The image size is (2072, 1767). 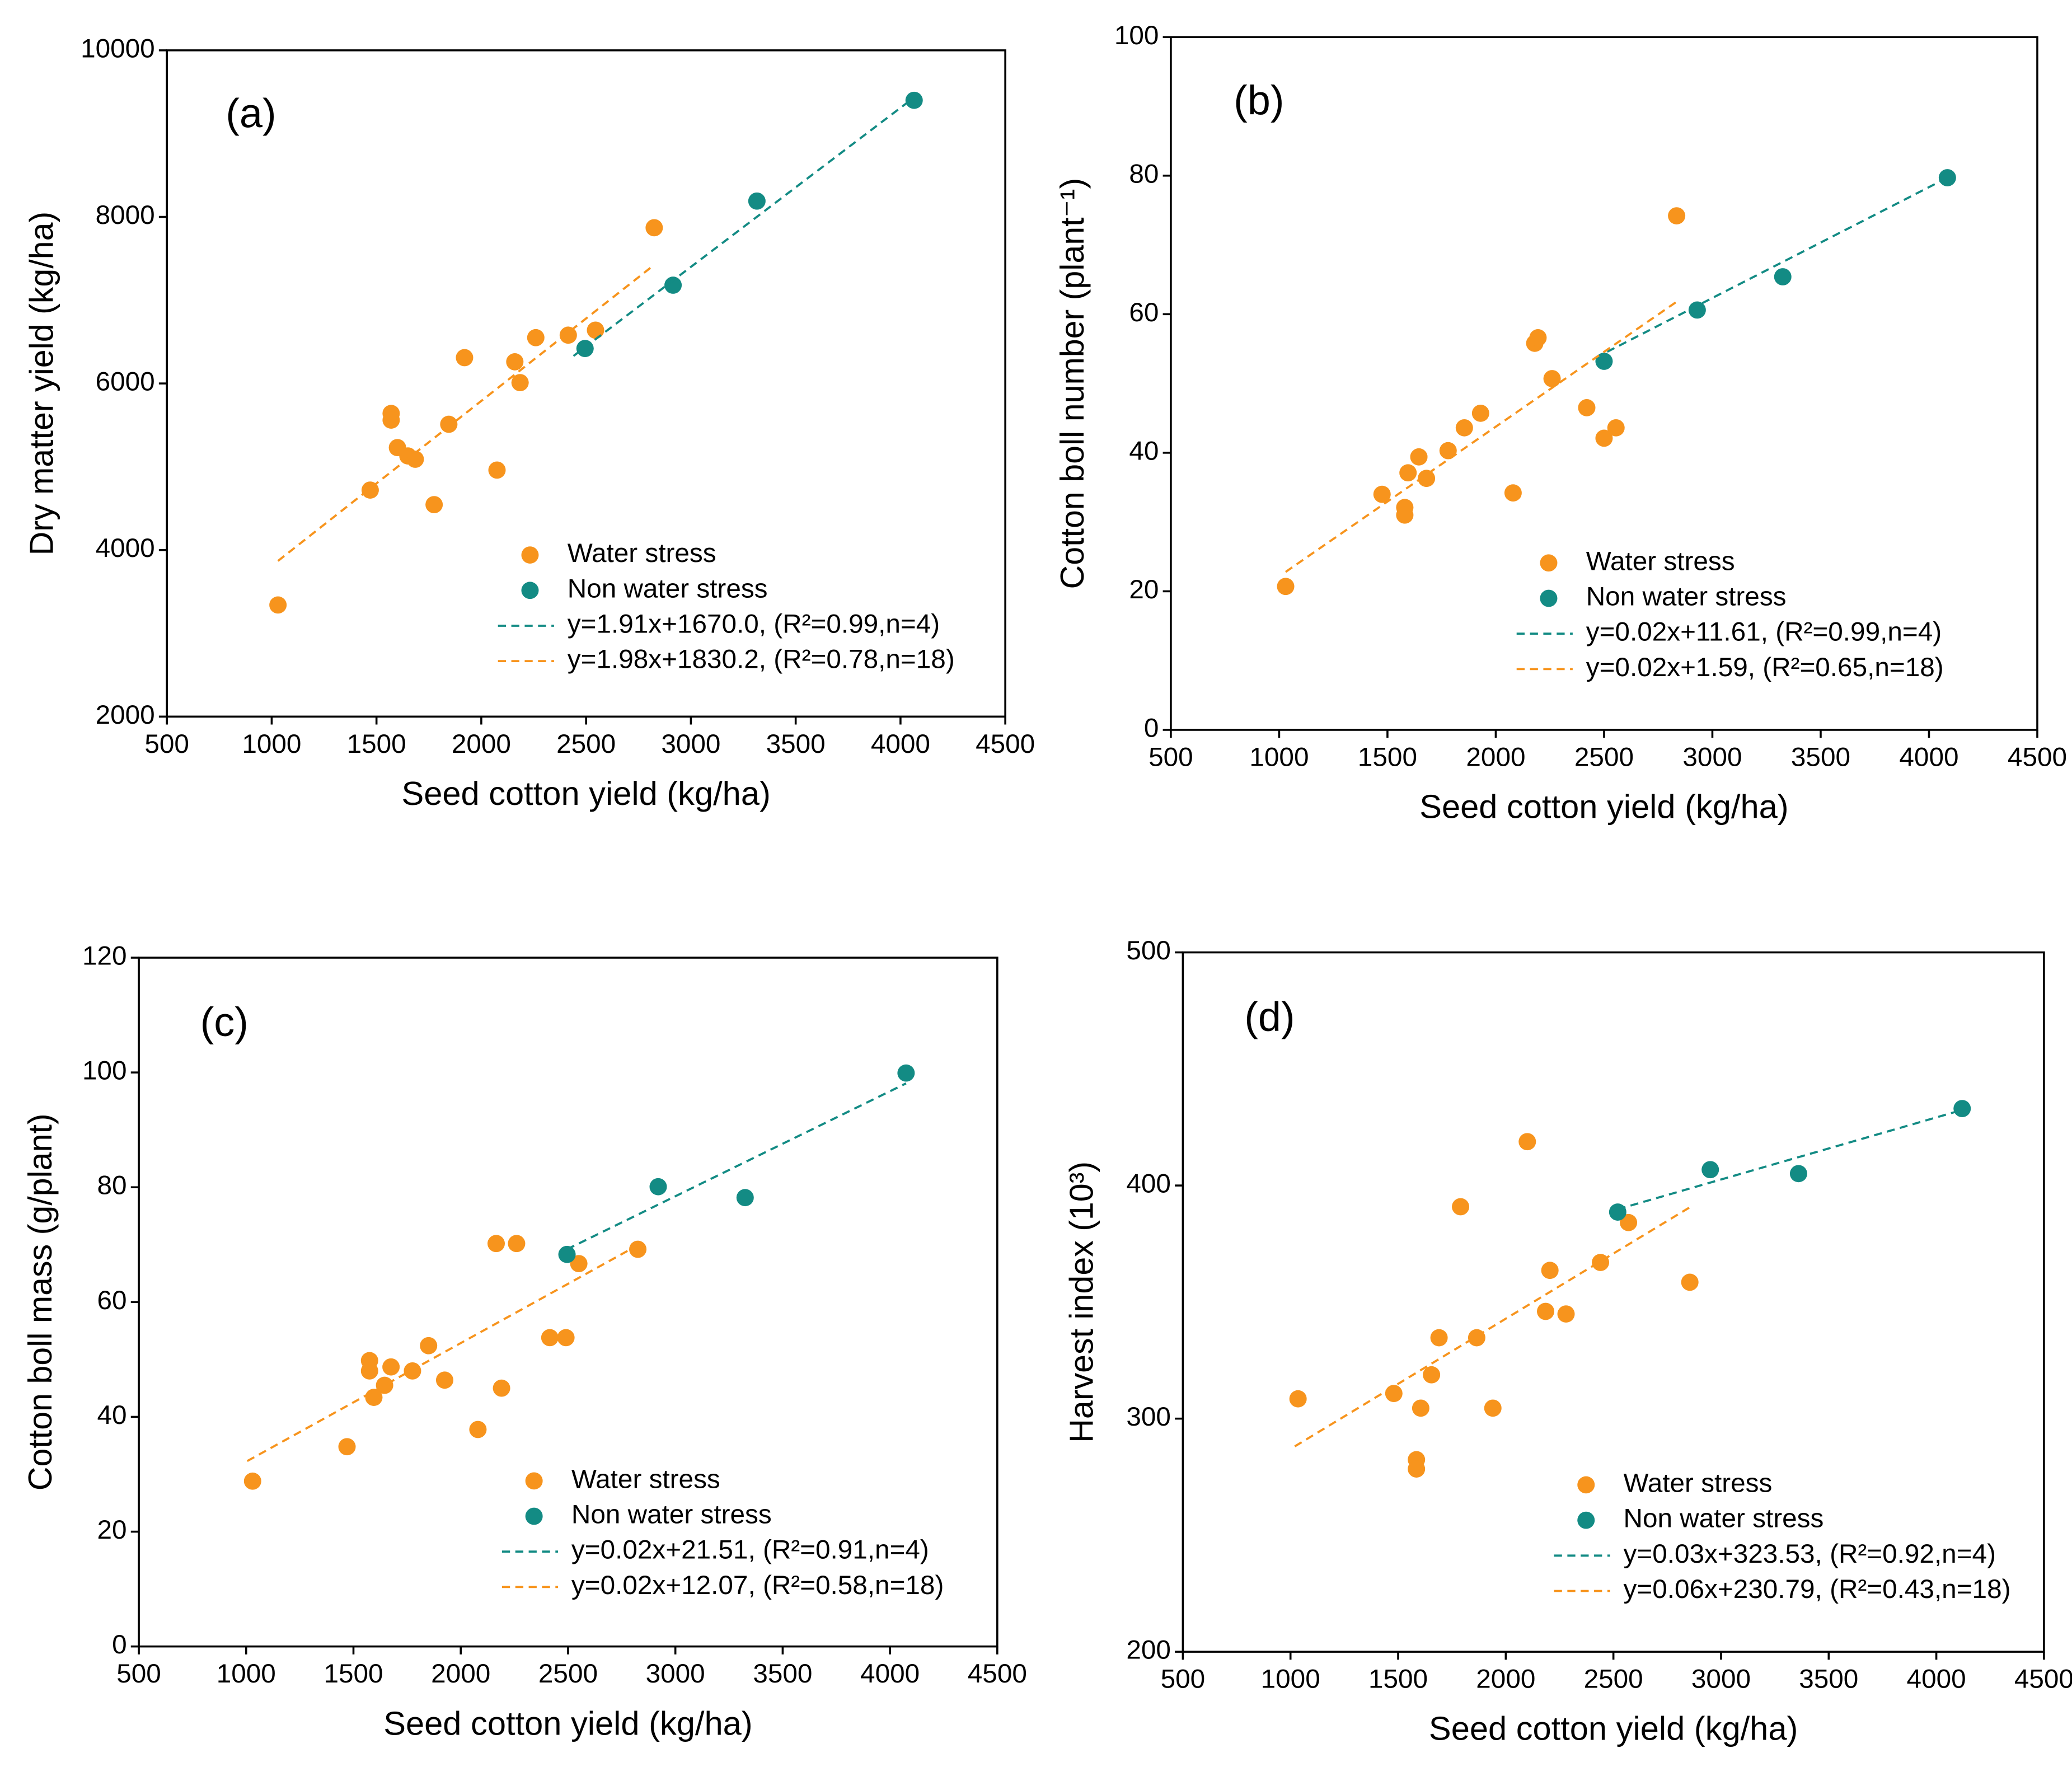 What do you see at coordinates (251, 113) in the screenshot?
I see `panel-title: (a)` at bounding box center [251, 113].